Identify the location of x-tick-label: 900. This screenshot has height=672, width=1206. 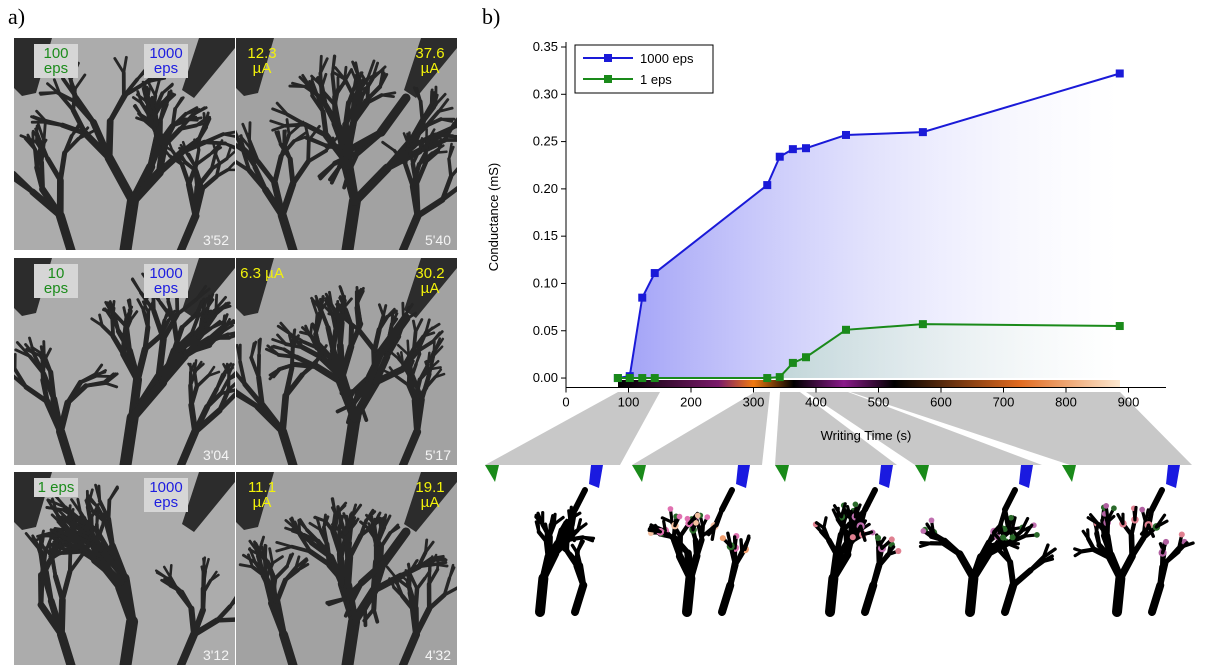
(1129, 402).